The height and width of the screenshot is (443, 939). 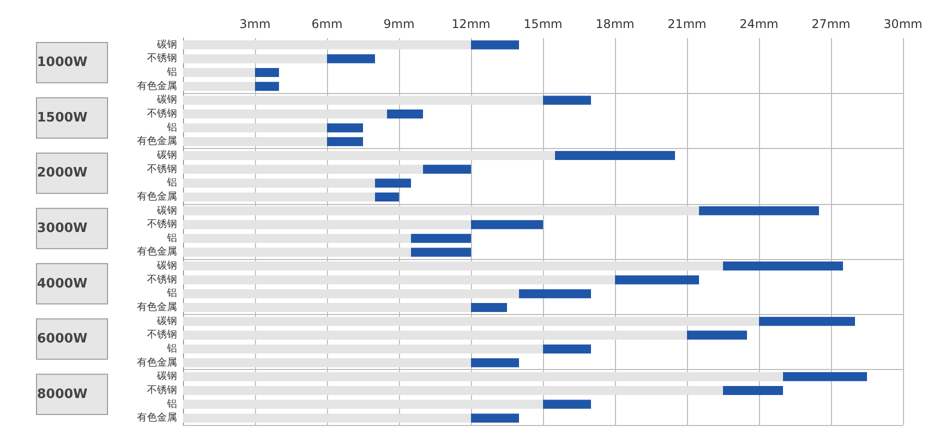 What do you see at coordinates (831, 24) in the screenshot?
I see `x-tick-label: 27mm` at bounding box center [831, 24].